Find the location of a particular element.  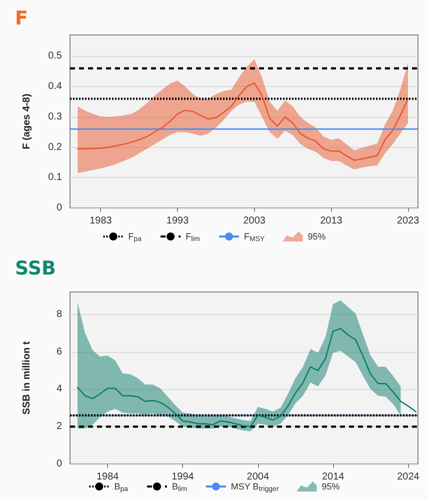

y-tick-label: 6 is located at coordinates (59, 352).